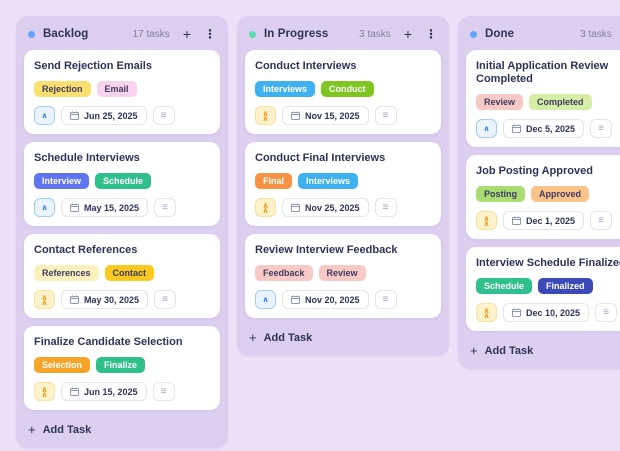 The height and width of the screenshot is (451, 620). Describe the element at coordinates (546, 312) in the screenshot. I see `due-date-chip: Dec 10, 2025` at that location.